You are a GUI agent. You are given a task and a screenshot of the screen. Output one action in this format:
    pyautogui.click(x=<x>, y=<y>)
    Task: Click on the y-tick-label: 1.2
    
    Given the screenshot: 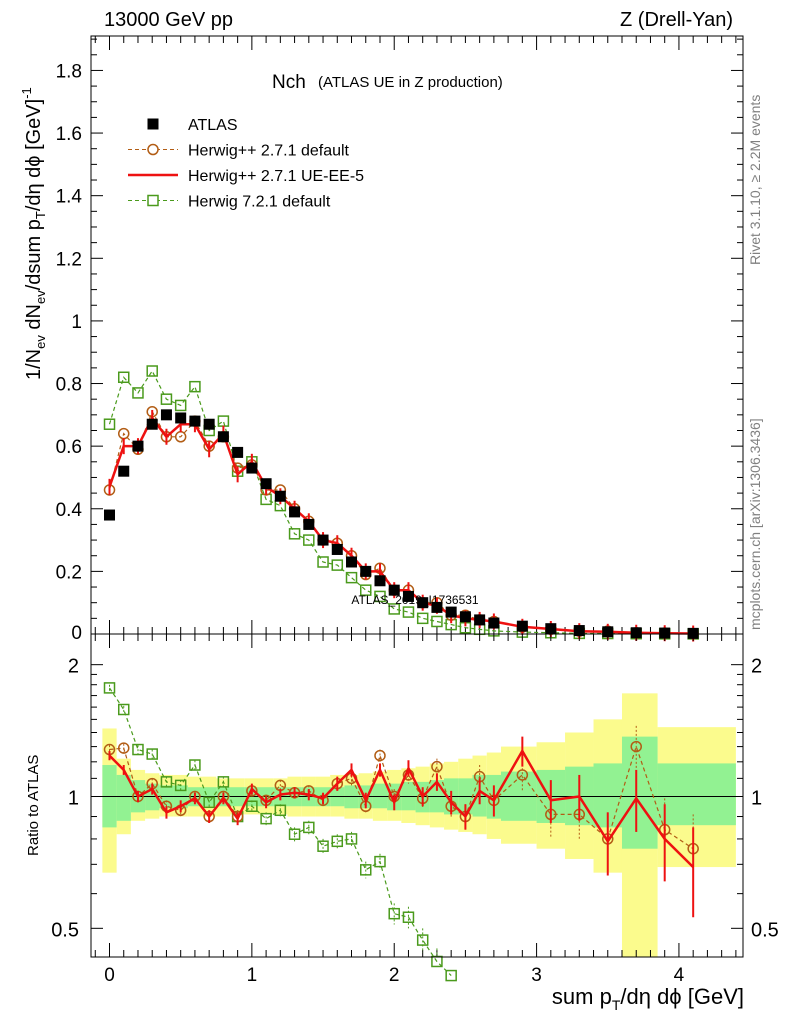 What is the action you would take?
    pyautogui.click(x=69, y=259)
    